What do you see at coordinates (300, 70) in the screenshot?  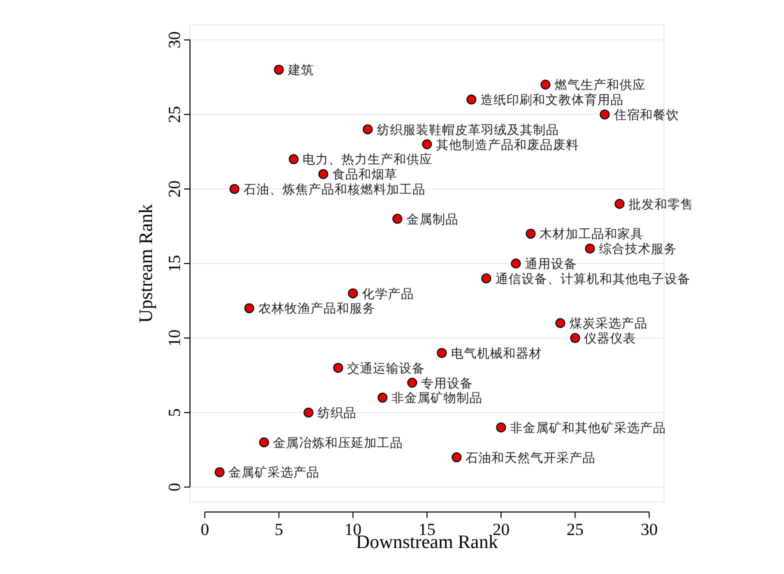 I see `annotation: 建筑` at bounding box center [300, 70].